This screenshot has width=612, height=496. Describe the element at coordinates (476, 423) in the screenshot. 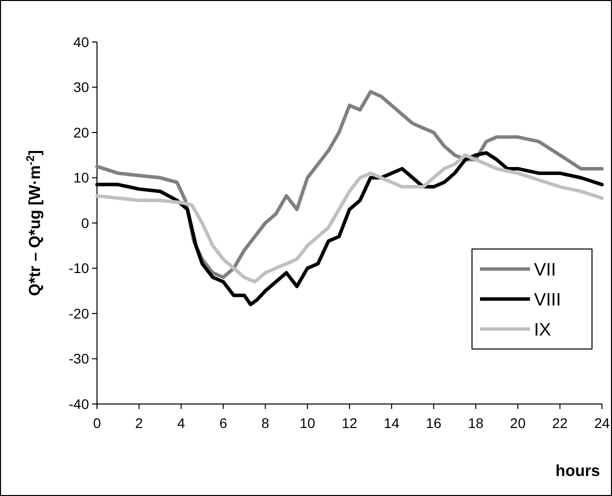

I see `x-tick-label: 18` at that location.